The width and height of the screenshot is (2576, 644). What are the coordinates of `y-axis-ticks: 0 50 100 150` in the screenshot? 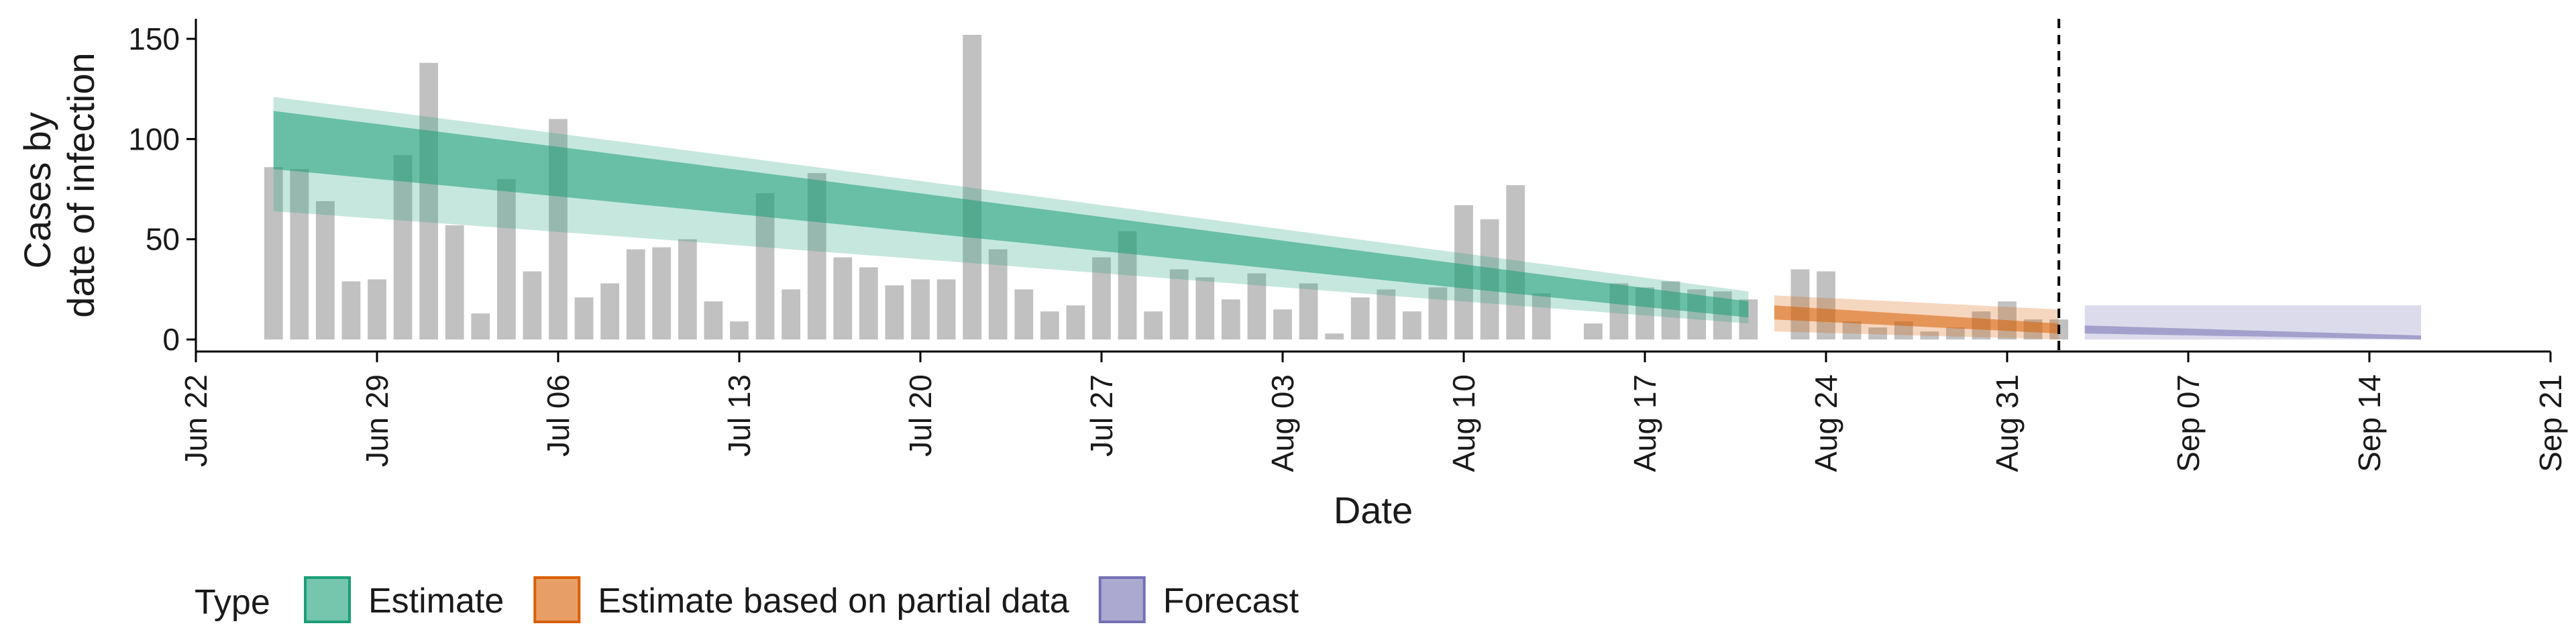 It's located at (162, 189).